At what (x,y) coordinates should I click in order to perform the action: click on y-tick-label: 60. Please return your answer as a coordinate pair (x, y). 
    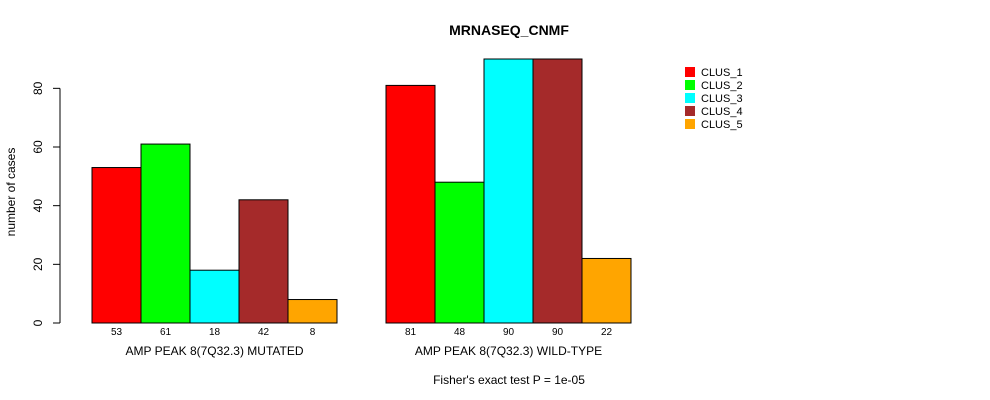
    Looking at the image, I should click on (38, 147).